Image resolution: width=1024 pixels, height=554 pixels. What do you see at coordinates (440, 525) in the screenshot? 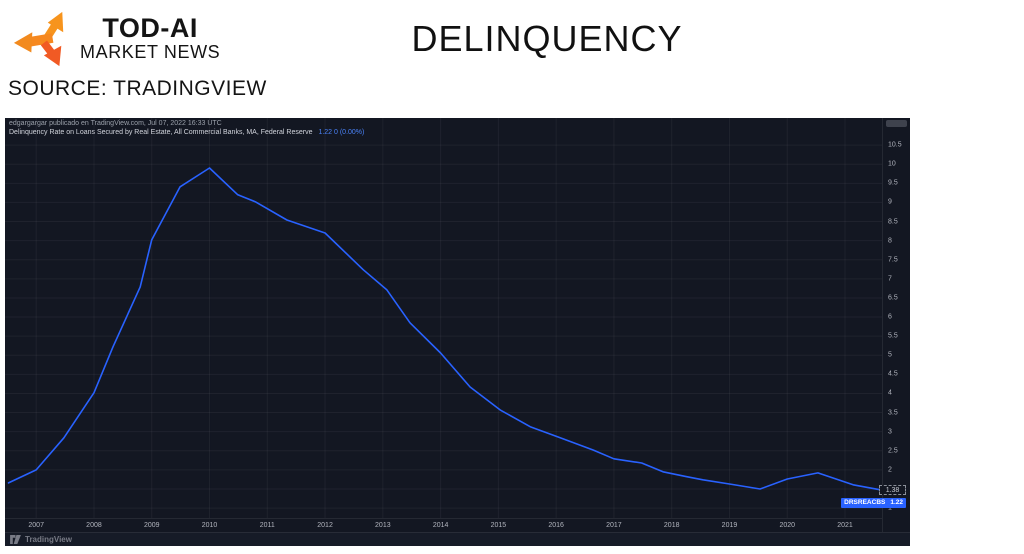
I see `x-tick-label: 2014` at bounding box center [440, 525].